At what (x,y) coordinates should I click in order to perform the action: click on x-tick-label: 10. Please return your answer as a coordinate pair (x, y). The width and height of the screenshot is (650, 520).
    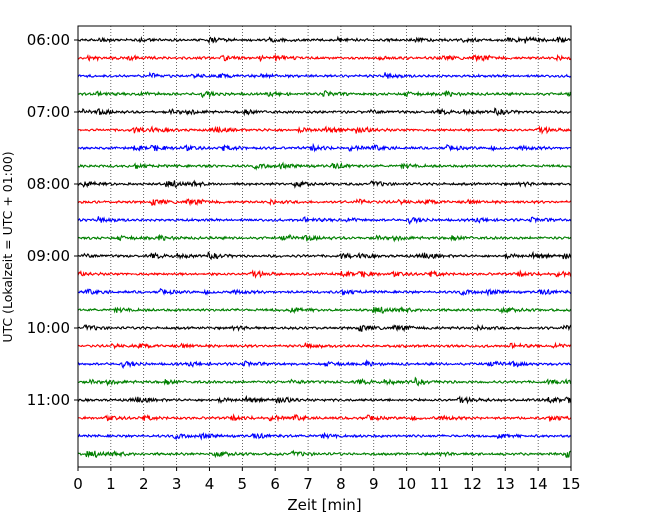
    Looking at the image, I should click on (406, 484).